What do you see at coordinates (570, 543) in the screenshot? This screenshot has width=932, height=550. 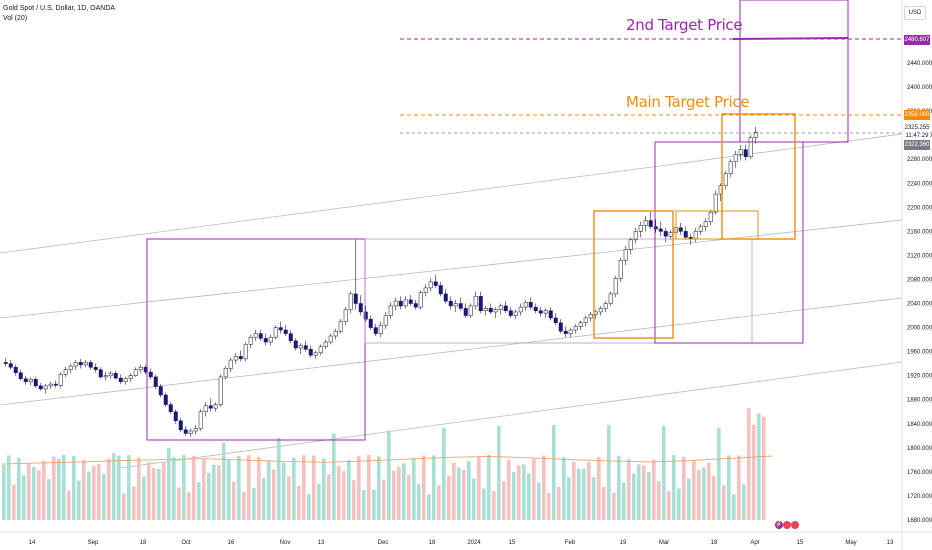 I see `time-tick-label: Feb` at bounding box center [570, 543].